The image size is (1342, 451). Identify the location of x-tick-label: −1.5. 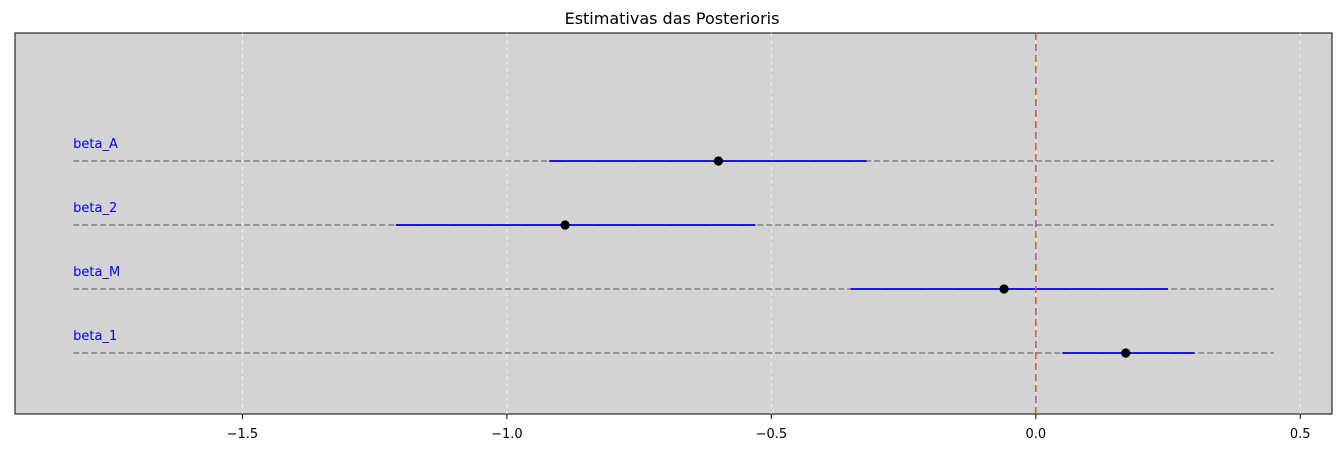
(243, 434).